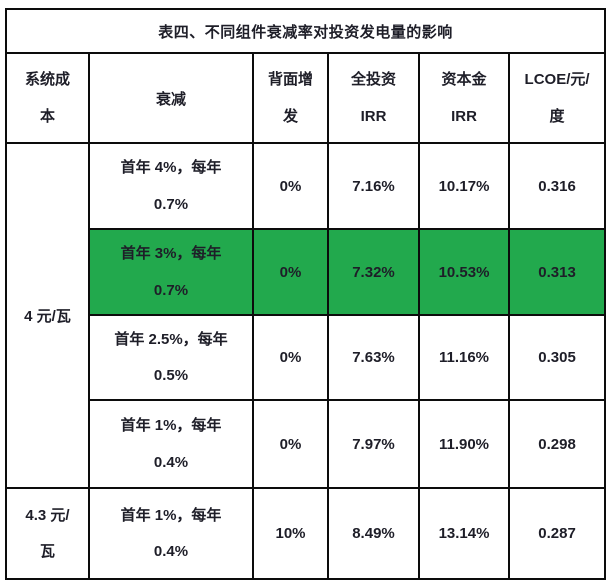  I want to click on decay-line: 0.5%, so click(171, 375).